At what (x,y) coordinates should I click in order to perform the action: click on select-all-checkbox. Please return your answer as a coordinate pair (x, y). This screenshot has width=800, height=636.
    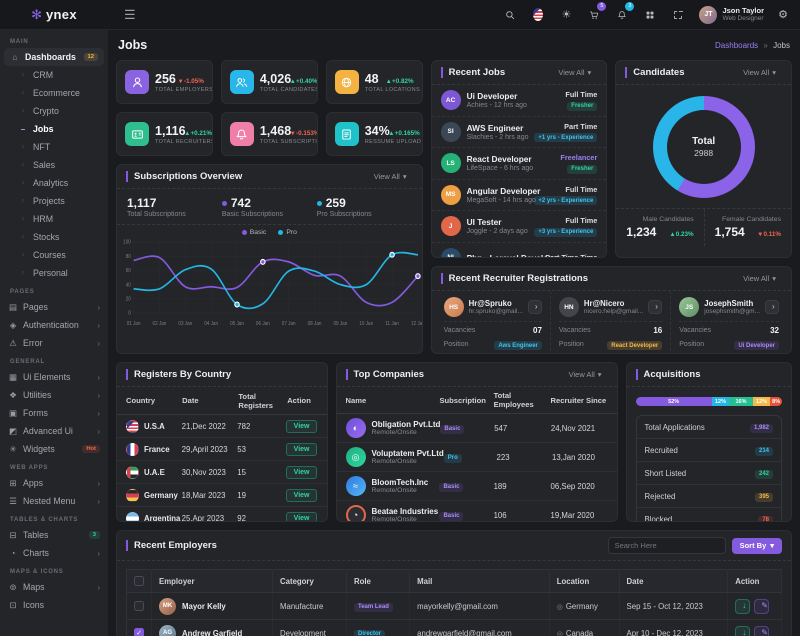
    Looking at the image, I should click on (139, 581).